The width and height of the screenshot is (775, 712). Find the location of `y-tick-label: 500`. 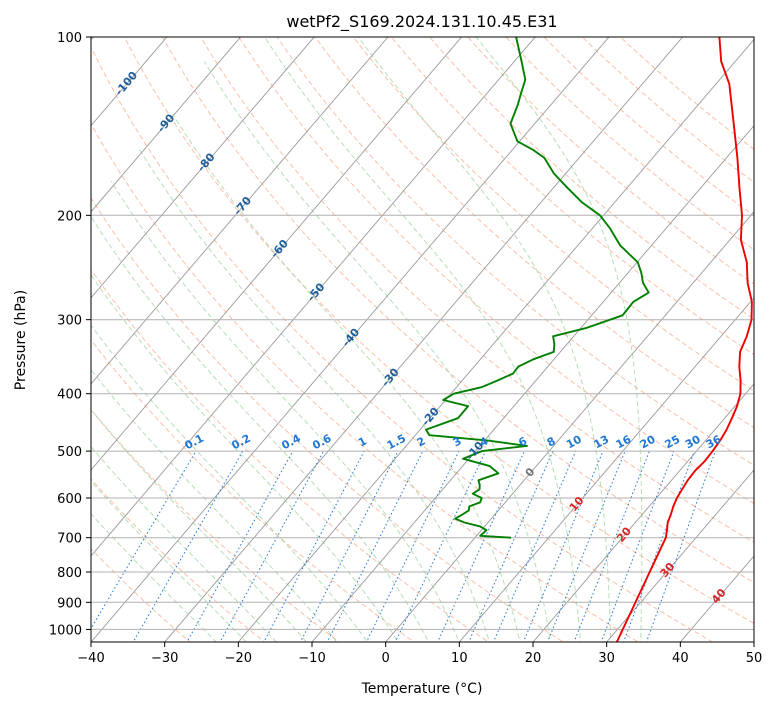

y-tick-label: 500 is located at coordinates (69, 452).